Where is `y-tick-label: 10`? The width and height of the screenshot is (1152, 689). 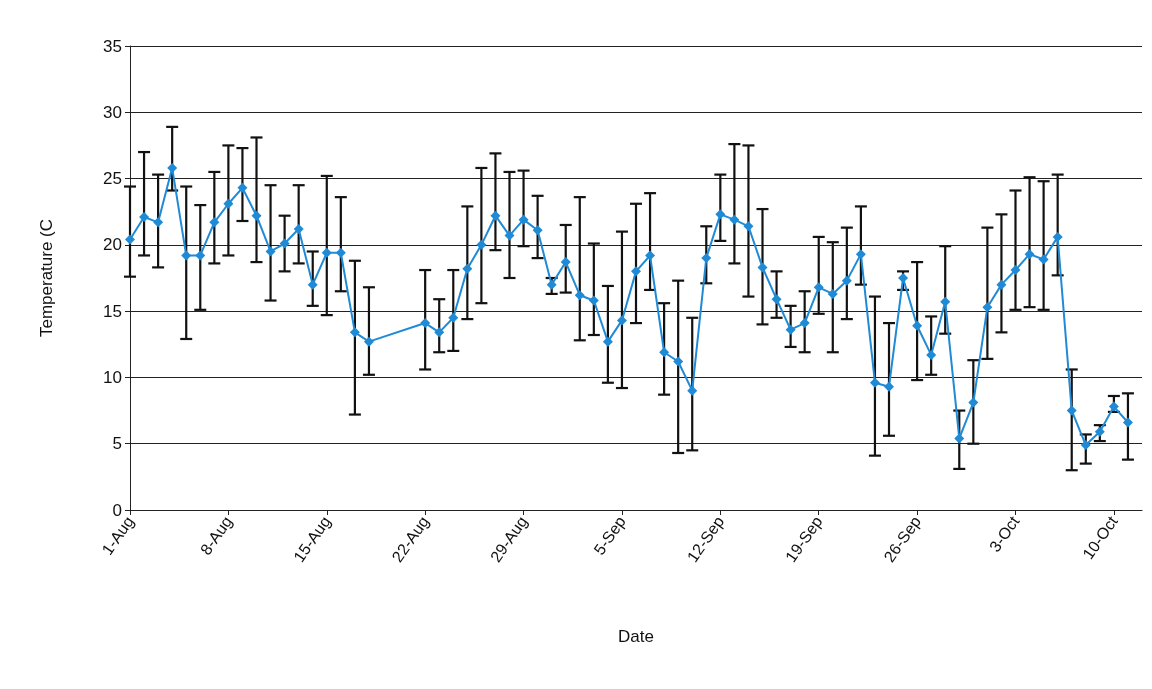
y-tick-label: 10 is located at coordinates (112, 377).